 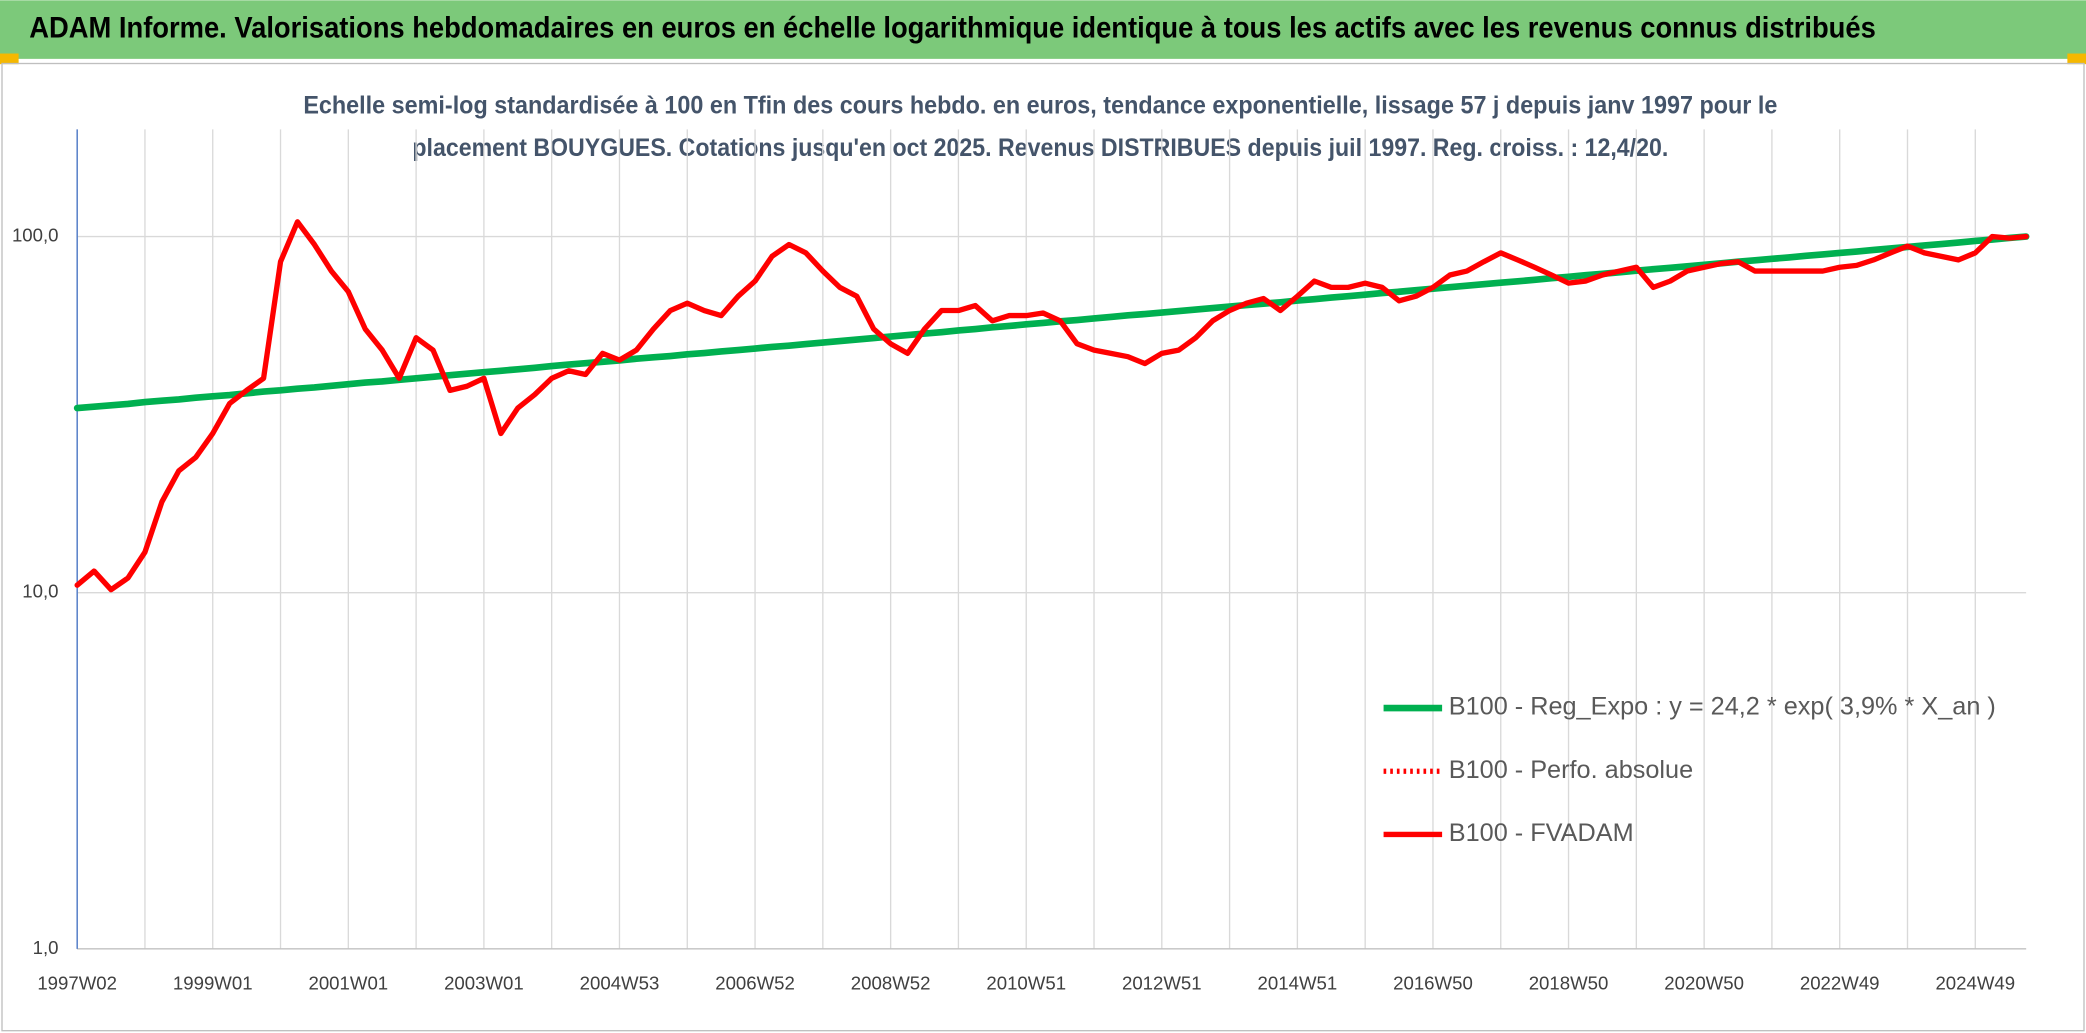 I want to click on y-tick-label: 1,0, so click(x=46, y=947).